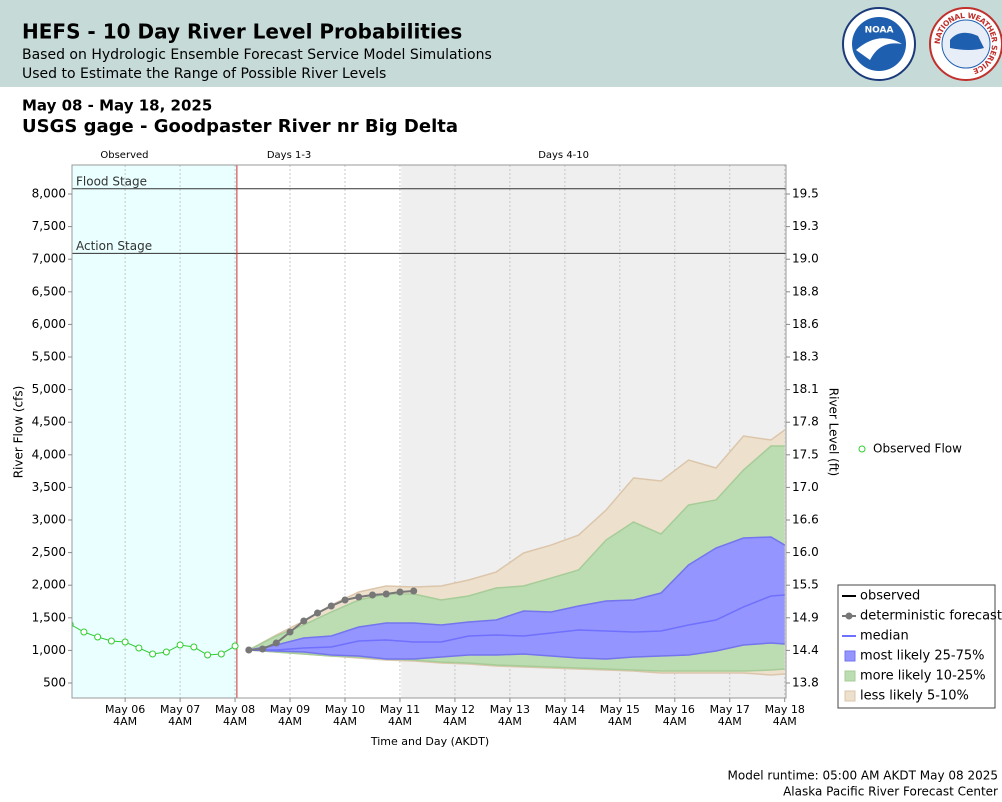 The width and height of the screenshot is (1002, 802). Describe the element at coordinates (879, 49) in the screenshot. I see `logo-gull` at that location.